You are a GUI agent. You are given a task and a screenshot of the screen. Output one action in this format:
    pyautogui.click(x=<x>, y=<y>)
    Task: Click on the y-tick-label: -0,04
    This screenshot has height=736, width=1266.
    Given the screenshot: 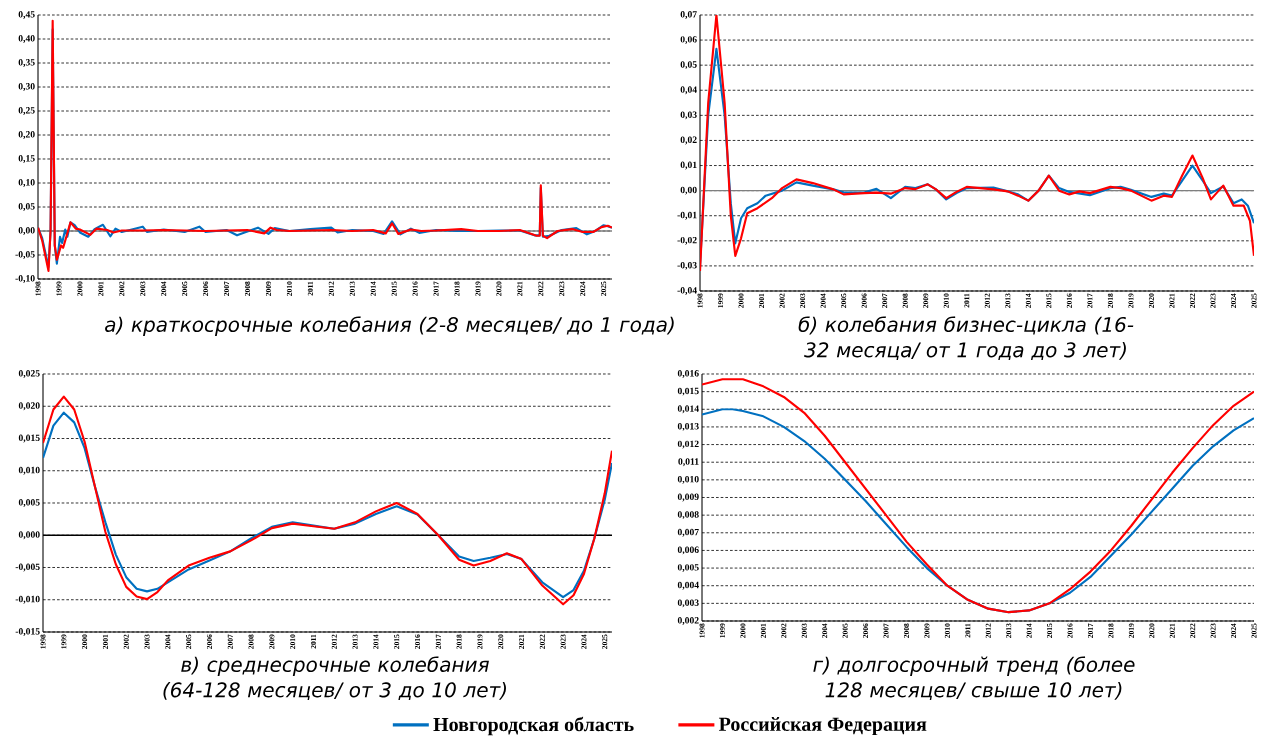 What is the action you would take?
    pyautogui.click(x=687, y=291)
    